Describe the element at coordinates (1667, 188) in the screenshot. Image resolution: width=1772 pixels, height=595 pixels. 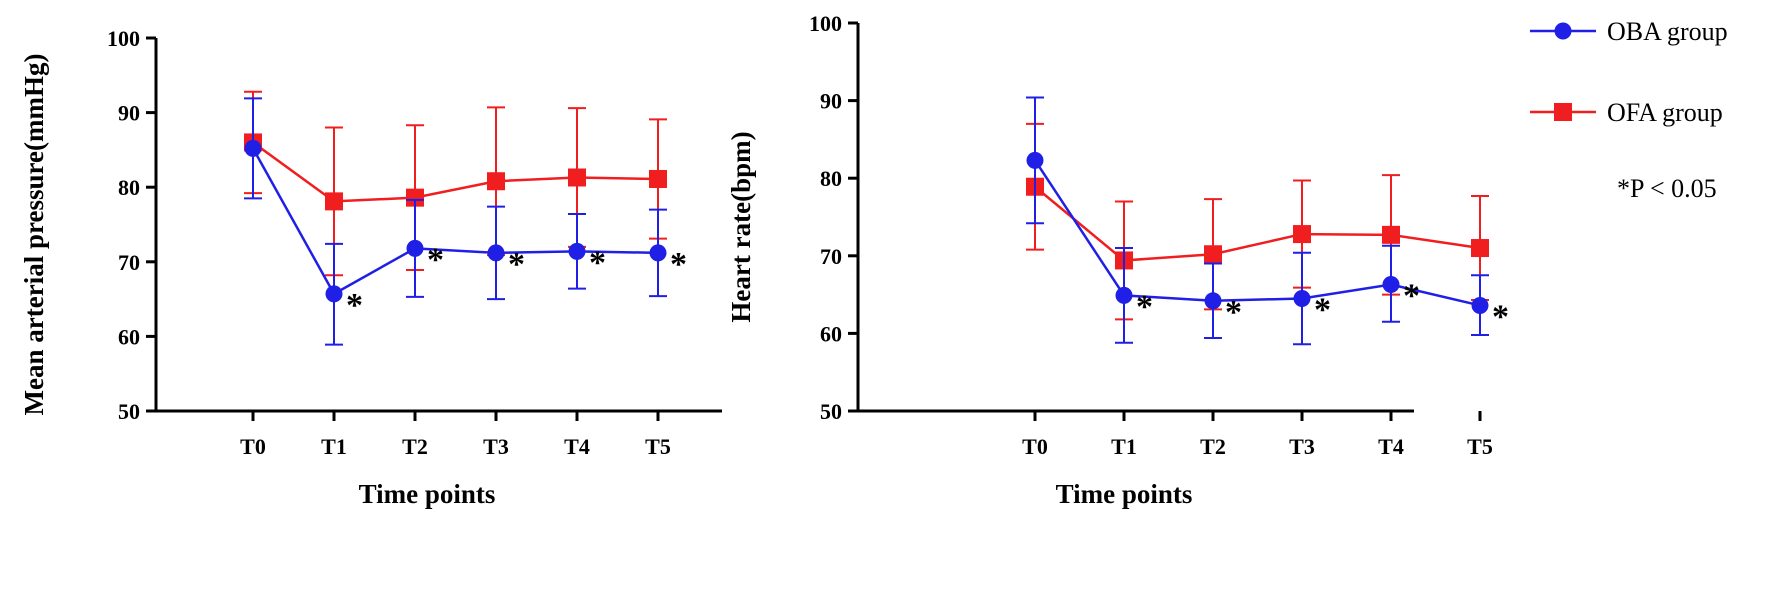
I see `legend-significance-note: *P < 0.05` at that location.